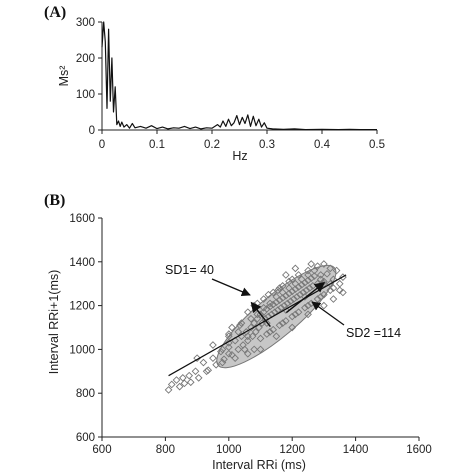  What do you see at coordinates (92, 131) in the screenshot?
I see `panel-a-y-tick-label: 0` at bounding box center [92, 131].